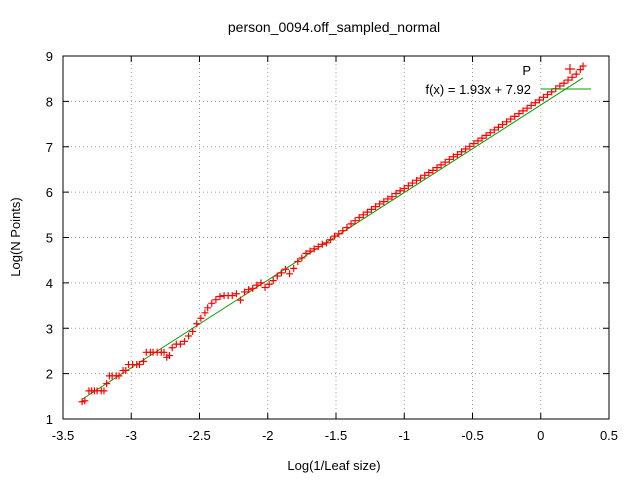  Describe the element at coordinates (49, 328) in the screenshot. I see `y-tick-label: 3` at that location.